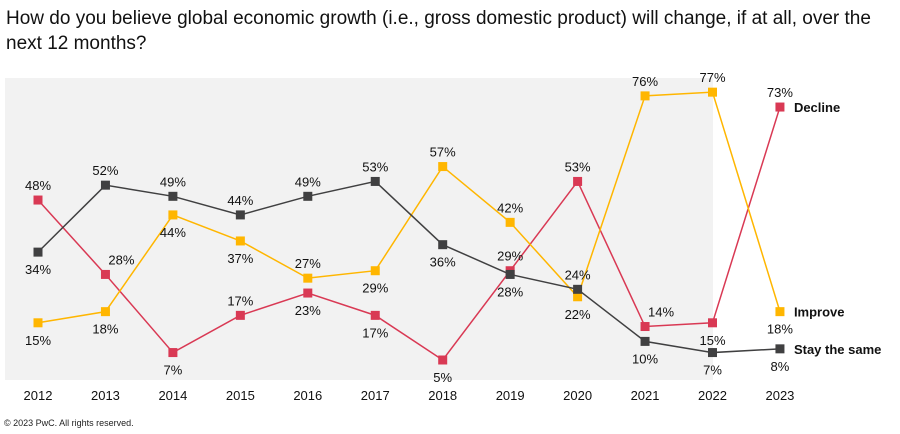 The image size is (900, 434). What do you see at coordinates (645, 81) in the screenshot?
I see `data-label: 76%` at bounding box center [645, 81].